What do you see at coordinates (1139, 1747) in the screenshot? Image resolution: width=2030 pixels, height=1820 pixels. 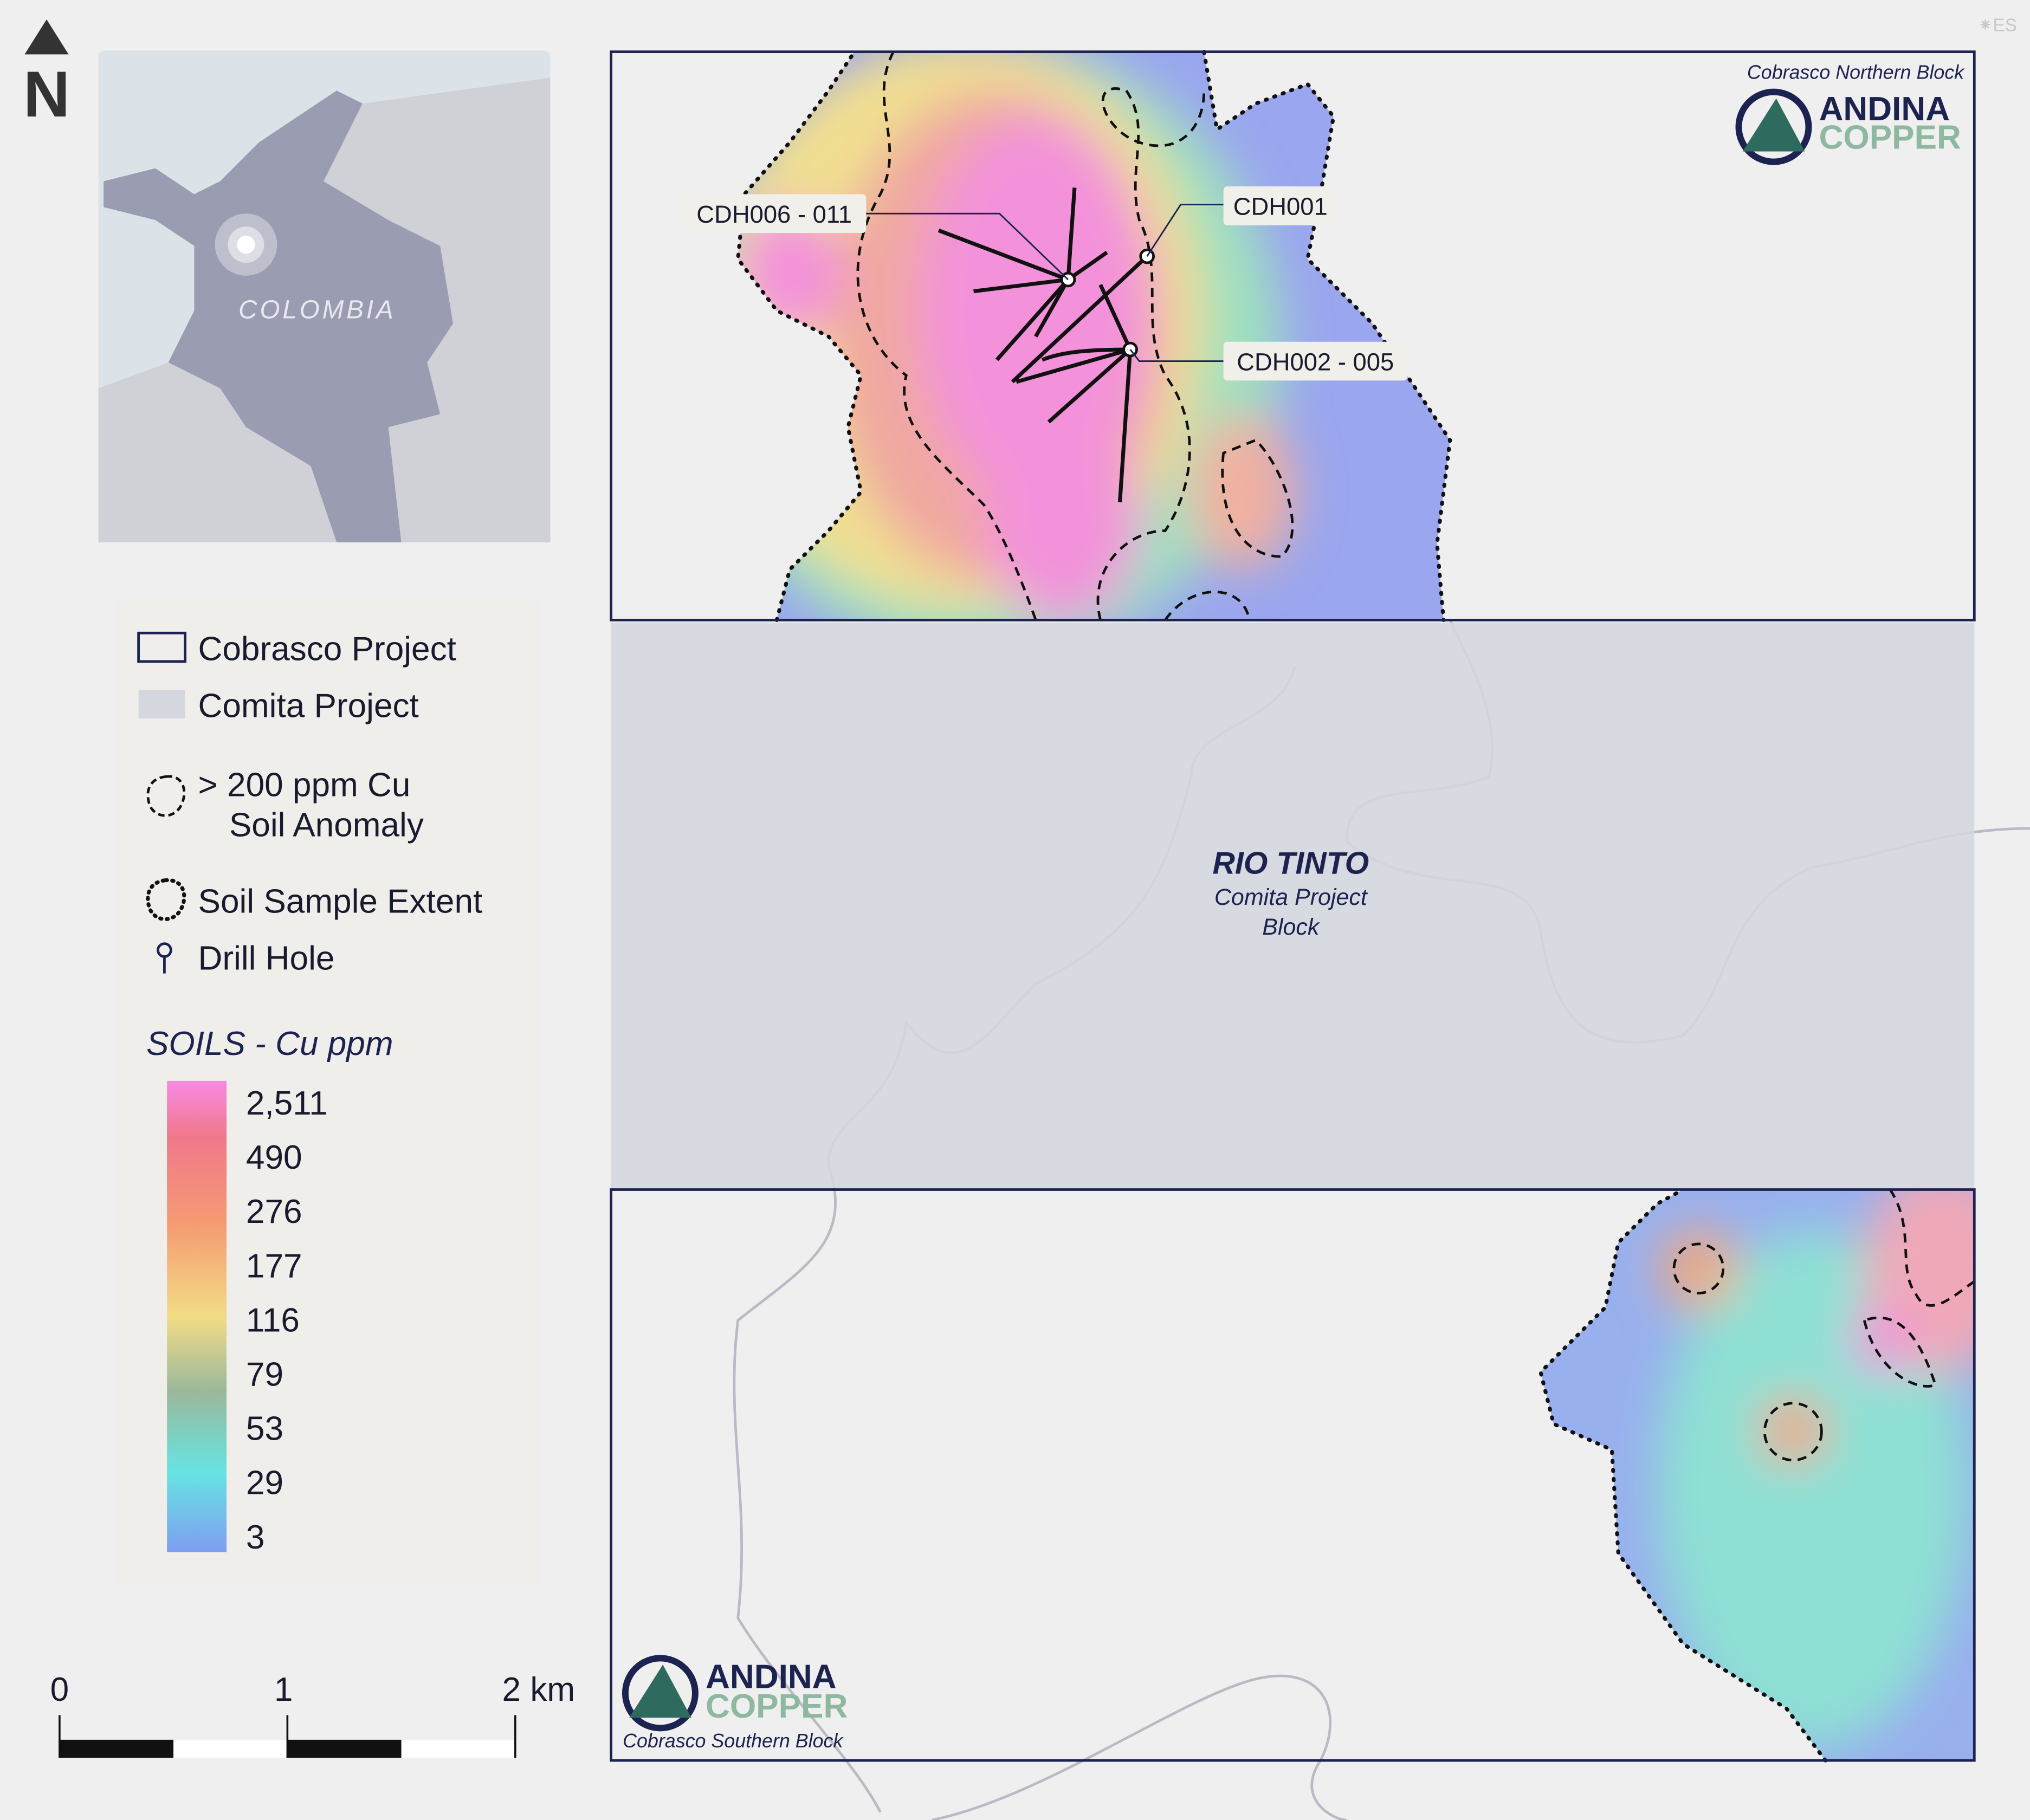 I see `river` at bounding box center [1139, 1747].